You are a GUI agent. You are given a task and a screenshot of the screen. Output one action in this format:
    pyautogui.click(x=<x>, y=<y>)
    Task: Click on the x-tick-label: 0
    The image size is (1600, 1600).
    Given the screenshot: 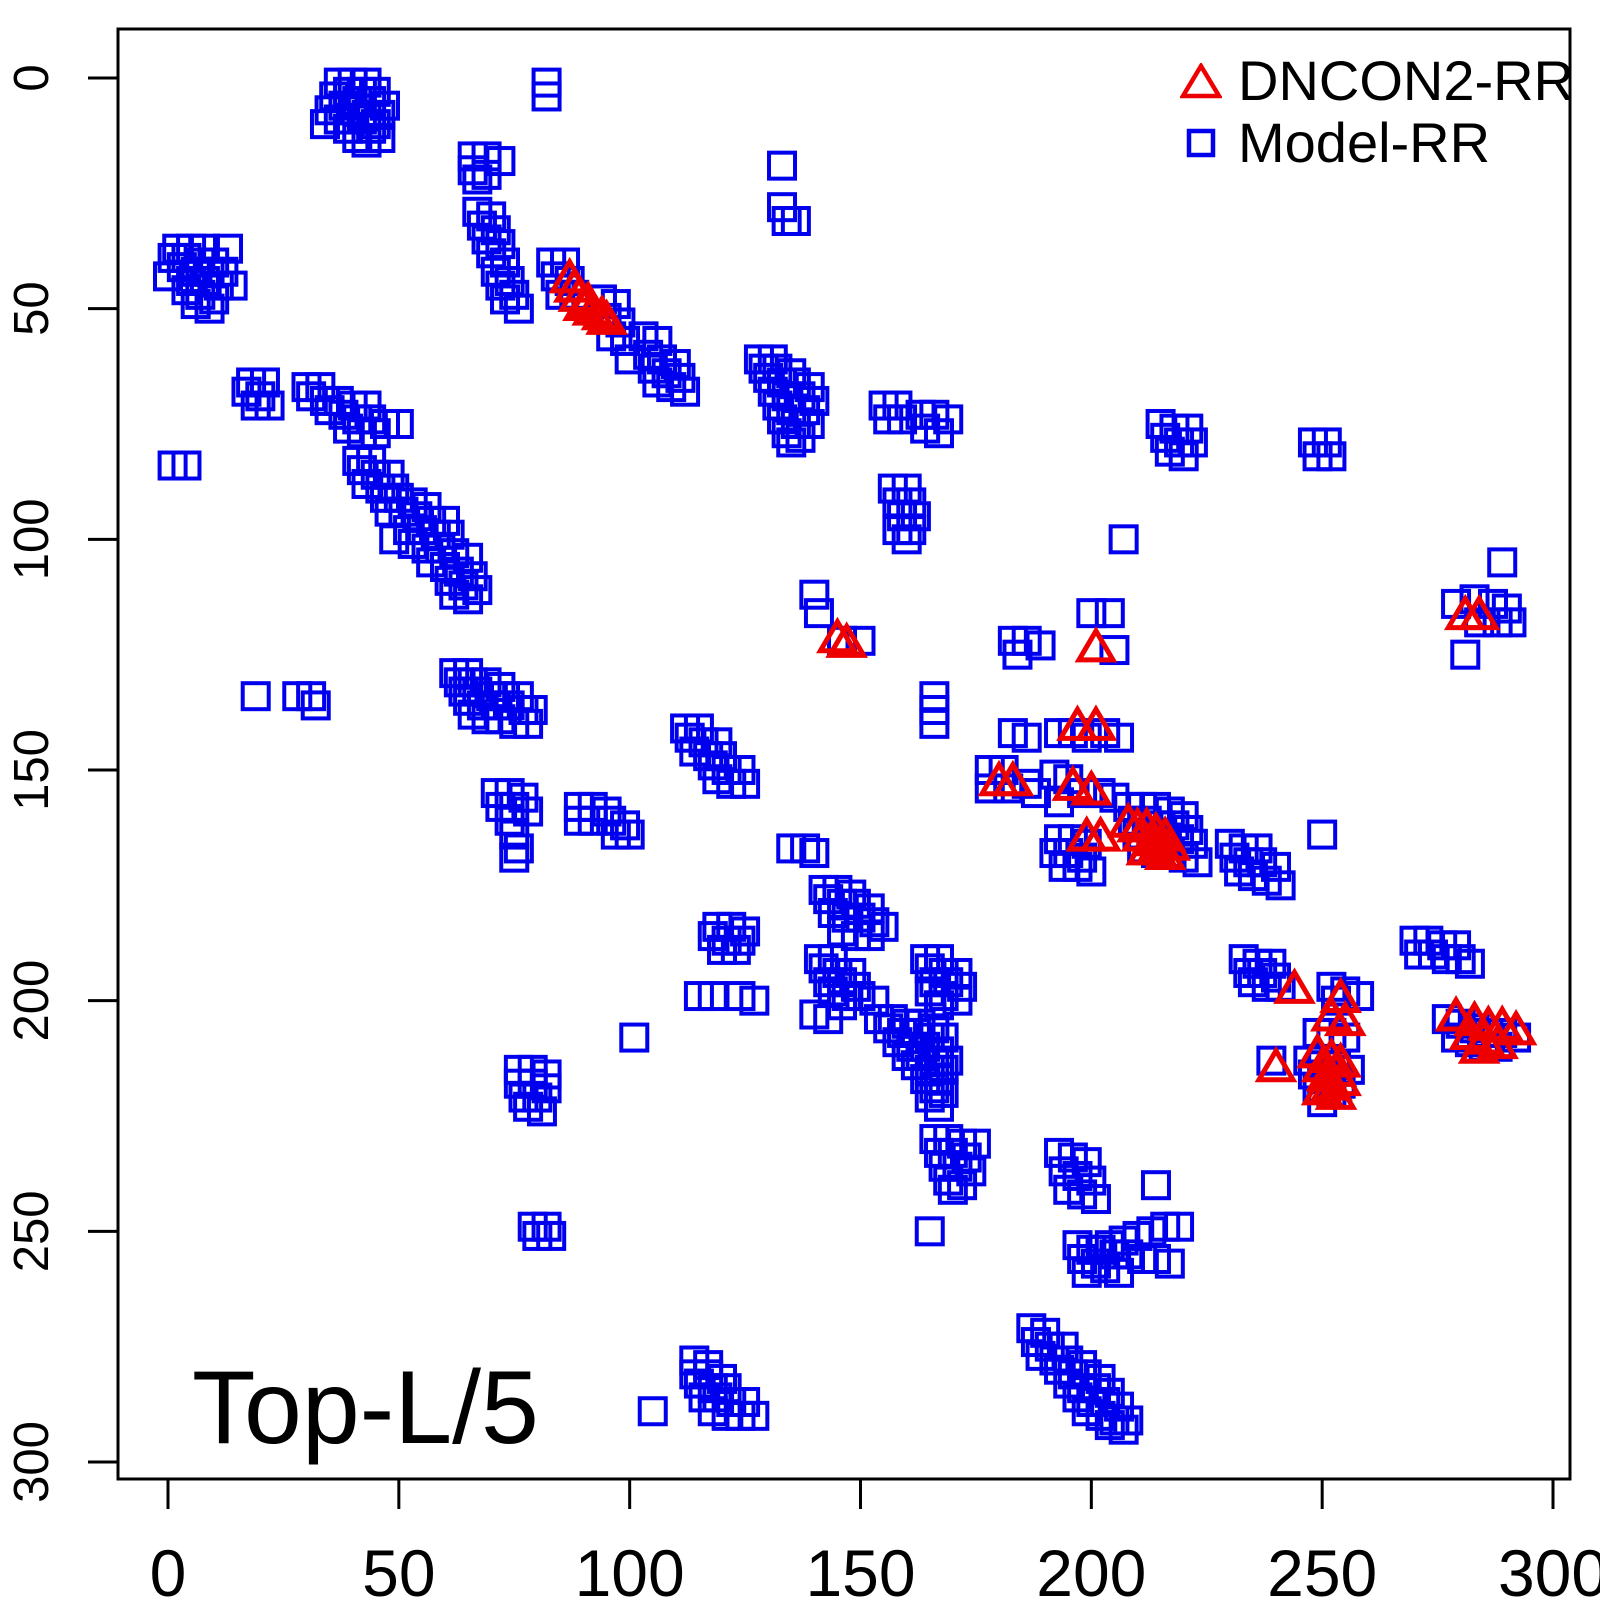 What is the action you would take?
    pyautogui.click(x=168, y=1568)
    